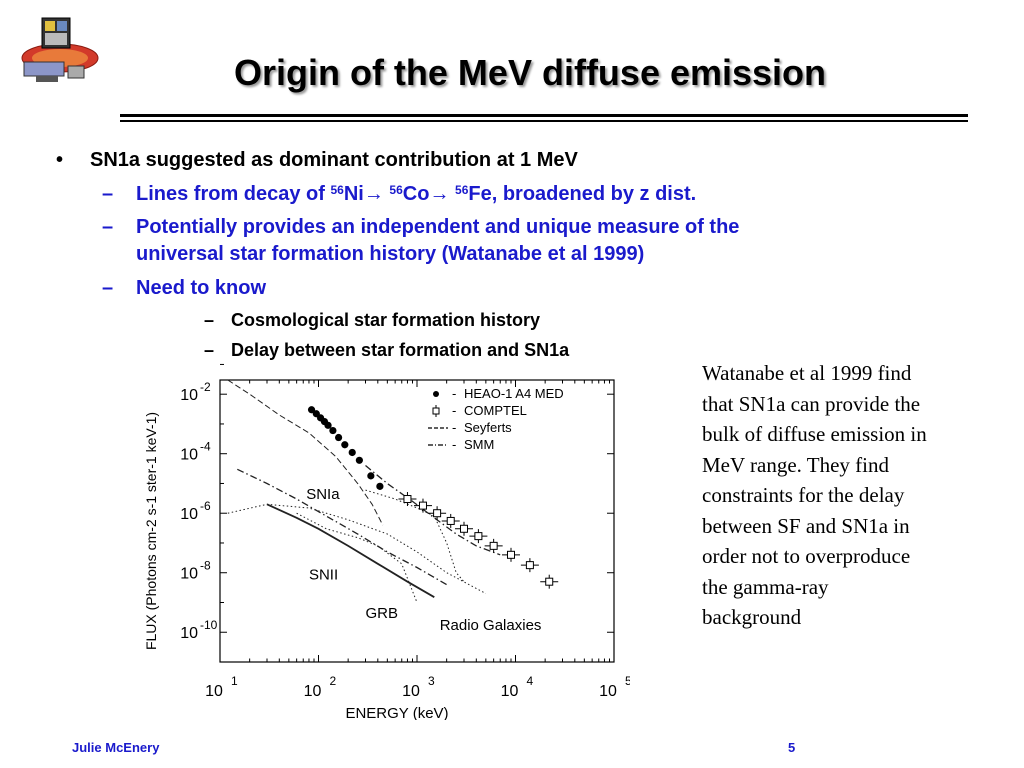  What do you see at coordinates (201, 288) in the screenshot?
I see `need-to-know: Need to know` at bounding box center [201, 288].